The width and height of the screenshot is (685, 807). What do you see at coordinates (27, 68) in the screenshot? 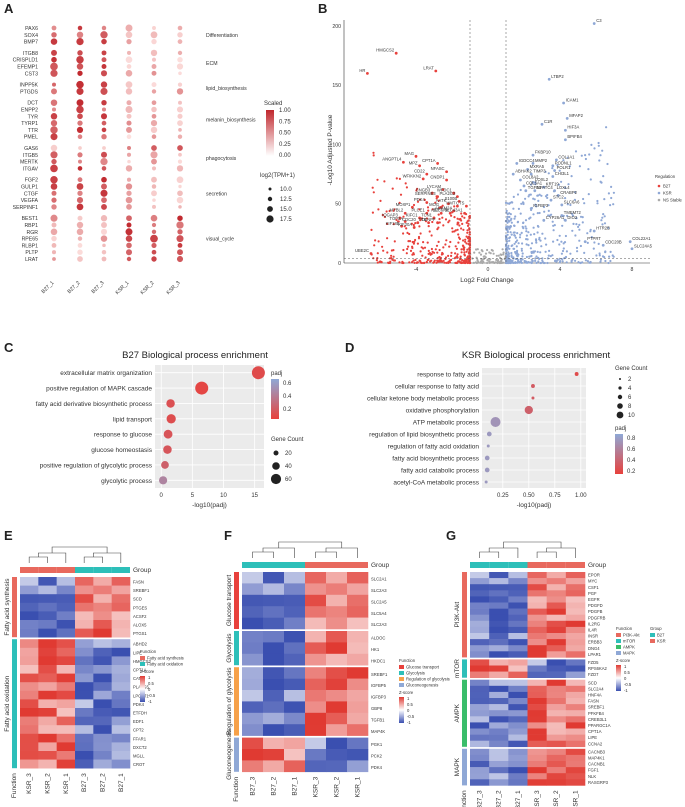
I see `gene-label: EFEMP1` at bounding box center [27, 68].